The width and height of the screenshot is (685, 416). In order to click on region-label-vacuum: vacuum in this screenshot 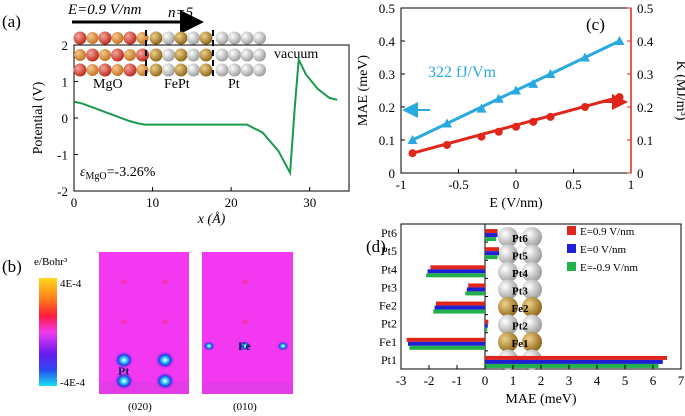, I will do `click(296, 54)`.